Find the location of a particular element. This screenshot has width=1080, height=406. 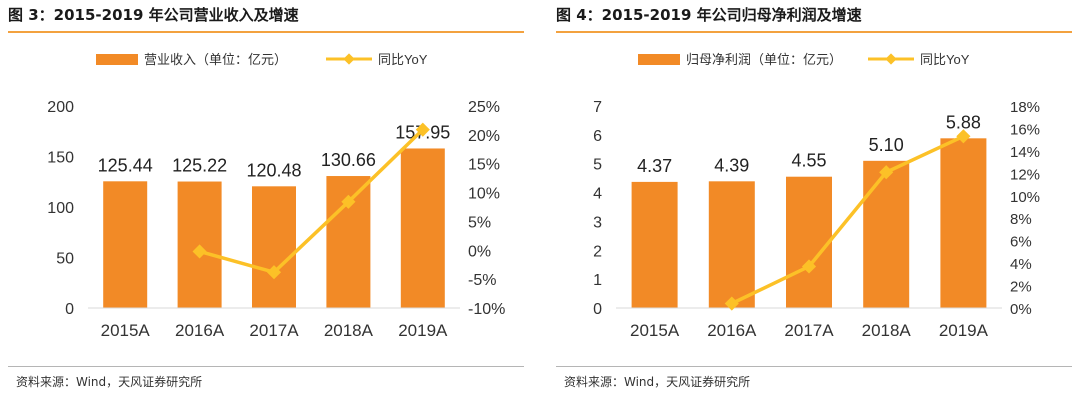

y2-axis-tick-label: 25% is located at coordinates (484, 107).